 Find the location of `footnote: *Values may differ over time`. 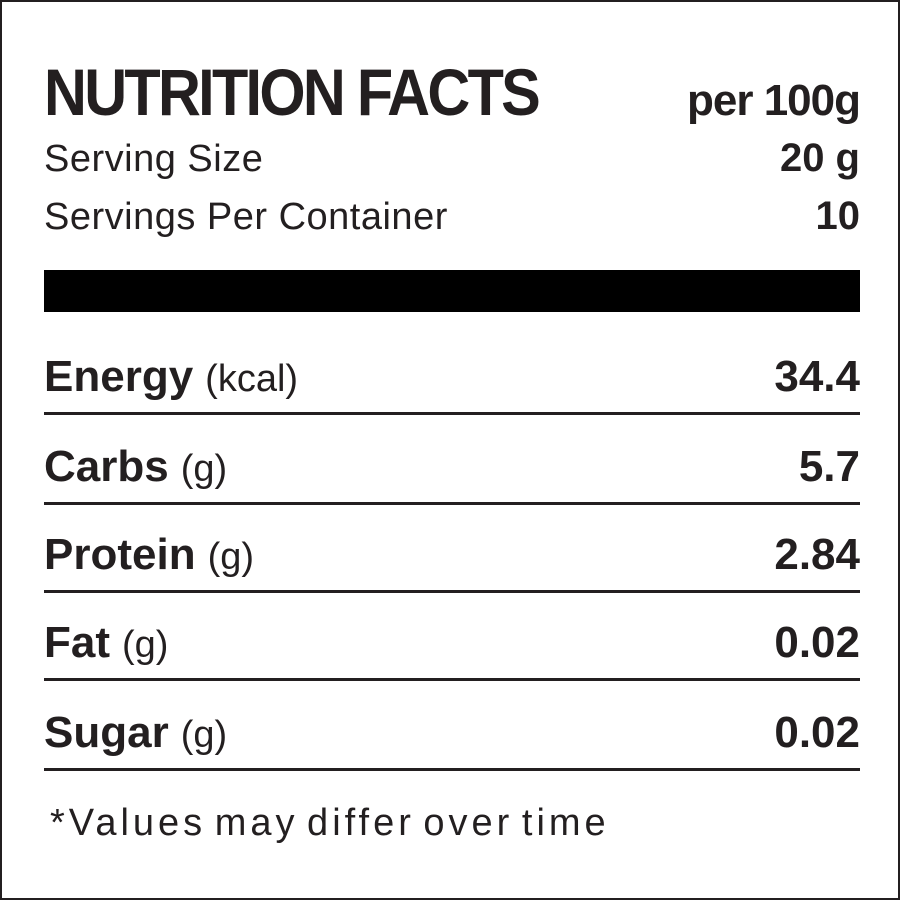

footnote: *Values may differ over time is located at coordinates (330, 823).